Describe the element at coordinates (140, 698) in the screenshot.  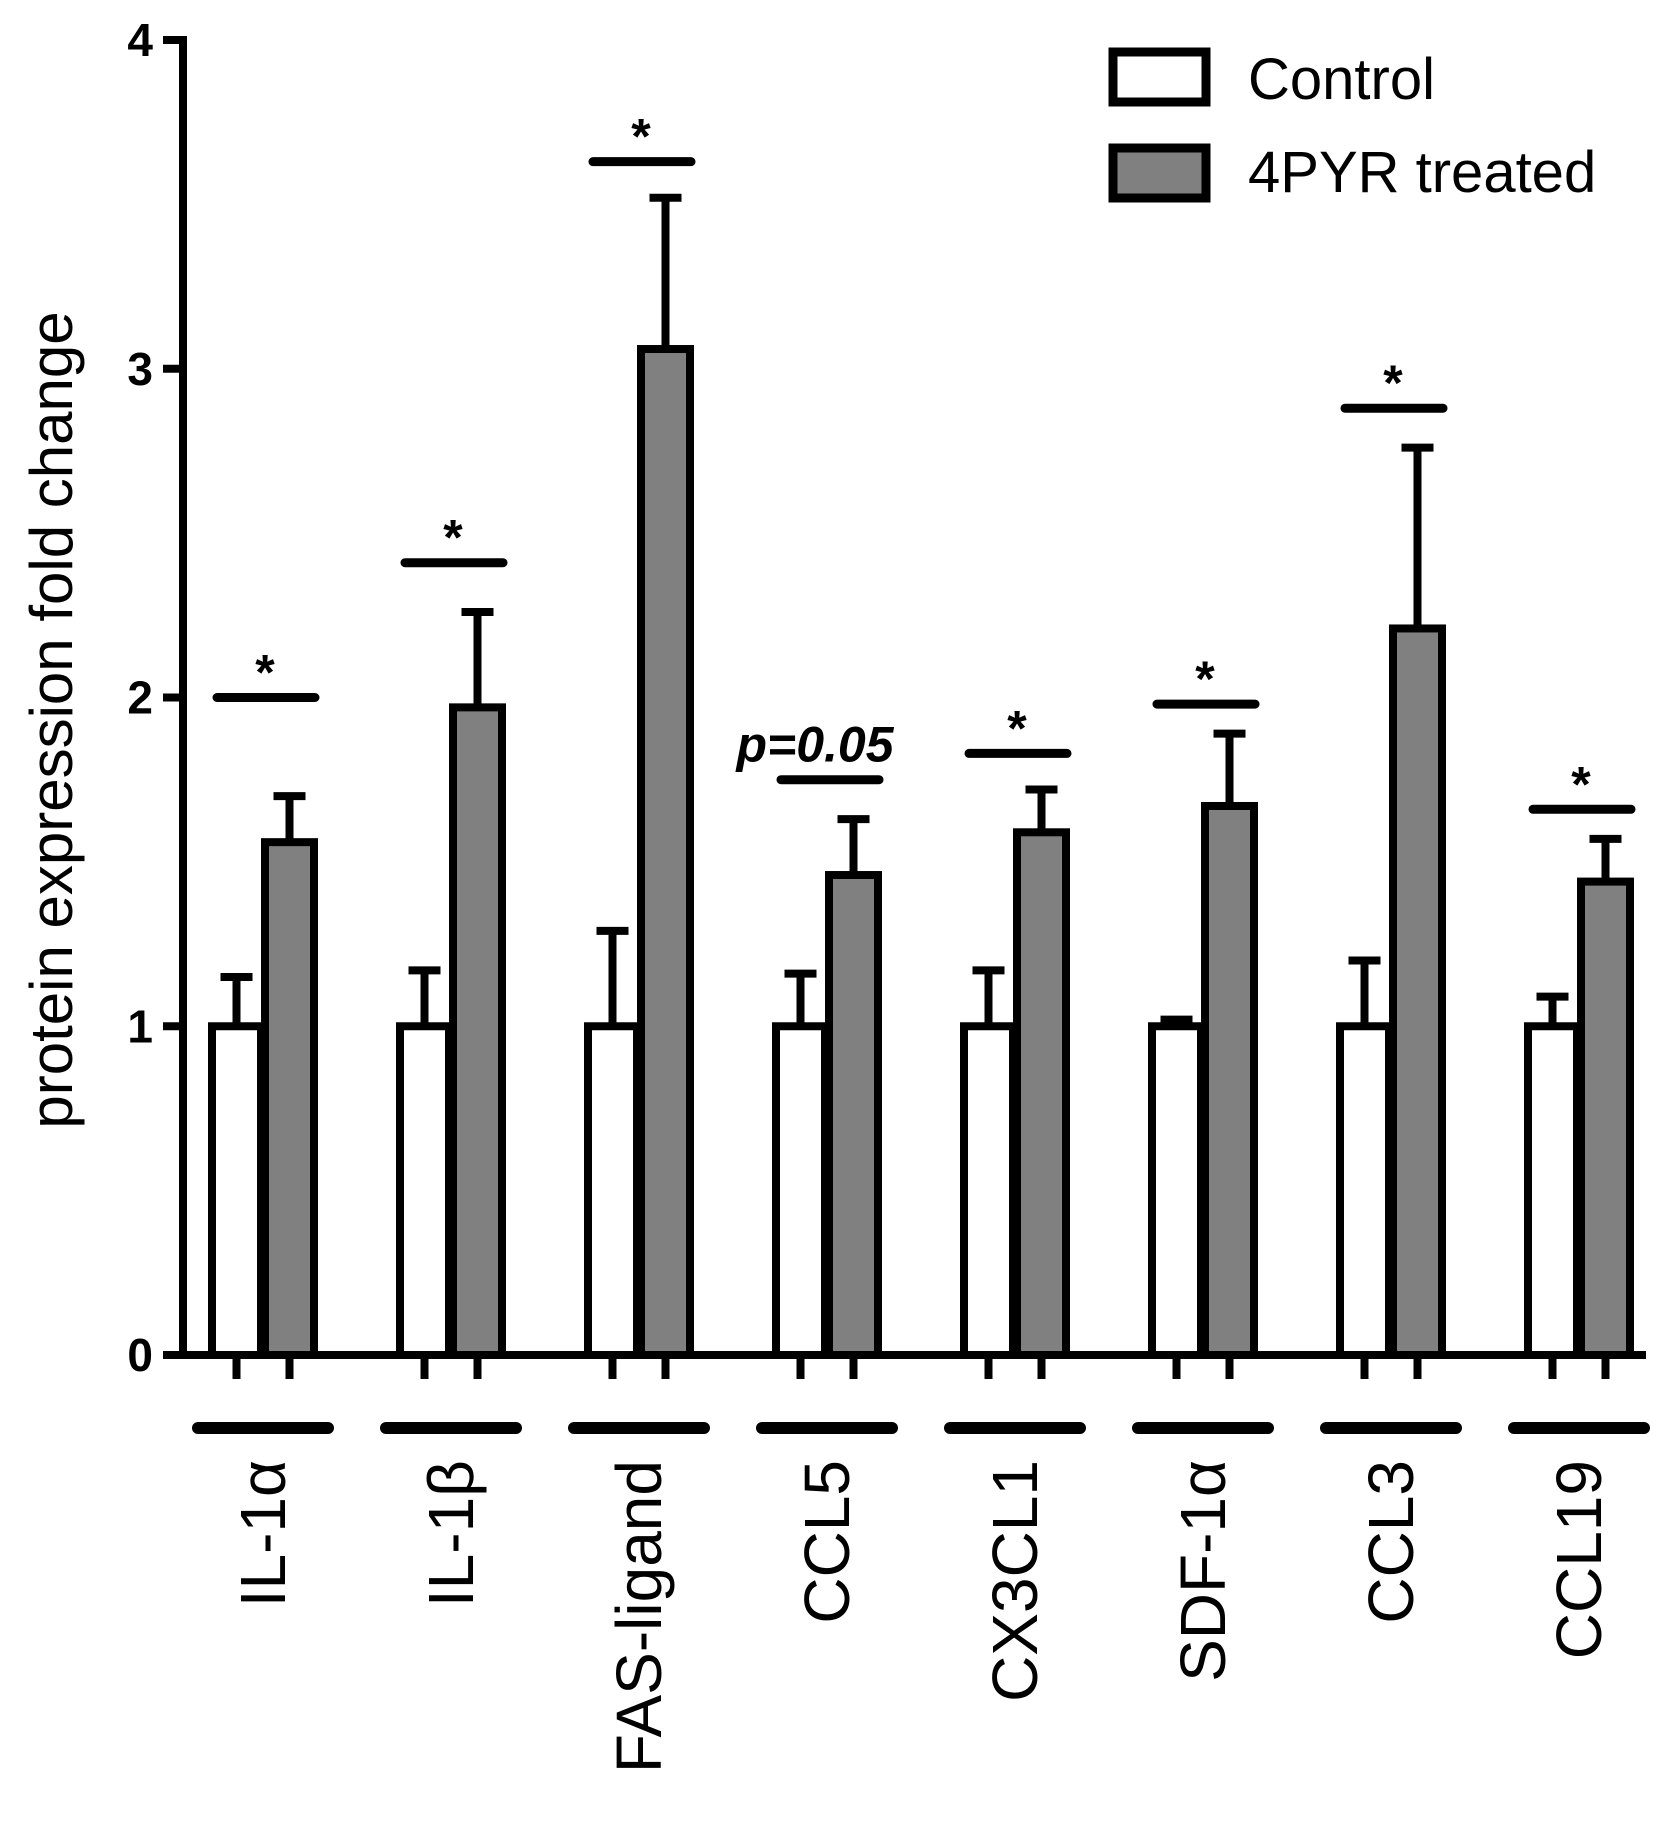
I see `y-tick-label: 2` at that location.